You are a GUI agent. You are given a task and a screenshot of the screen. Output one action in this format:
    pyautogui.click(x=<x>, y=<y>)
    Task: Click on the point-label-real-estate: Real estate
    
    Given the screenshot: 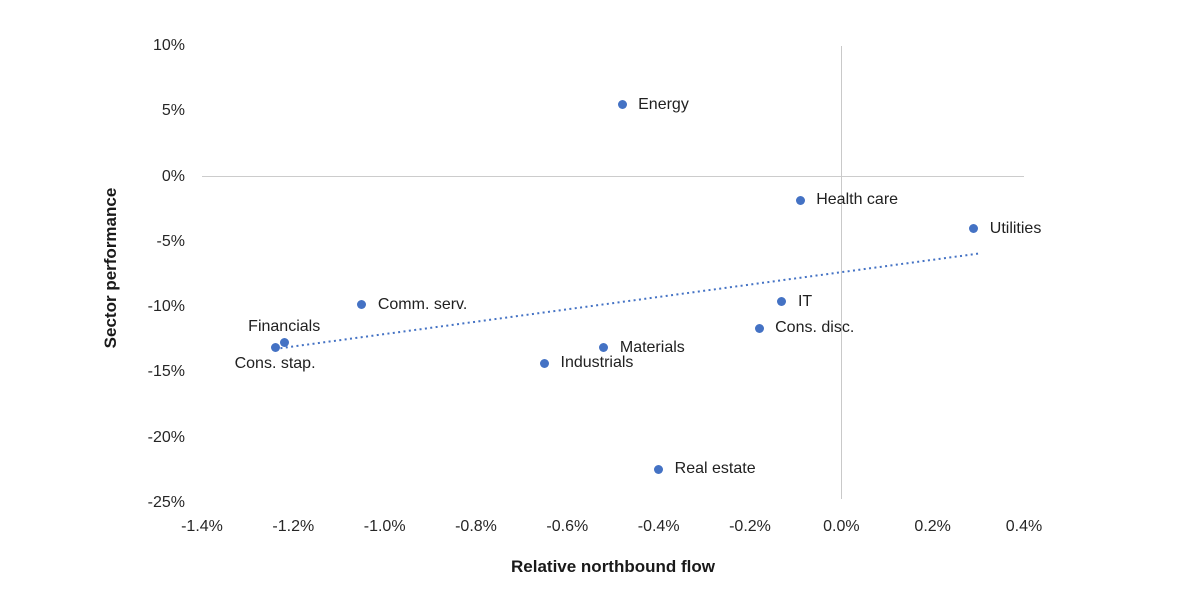 What is the action you would take?
    pyautogui.click(x=715, y=469)
    